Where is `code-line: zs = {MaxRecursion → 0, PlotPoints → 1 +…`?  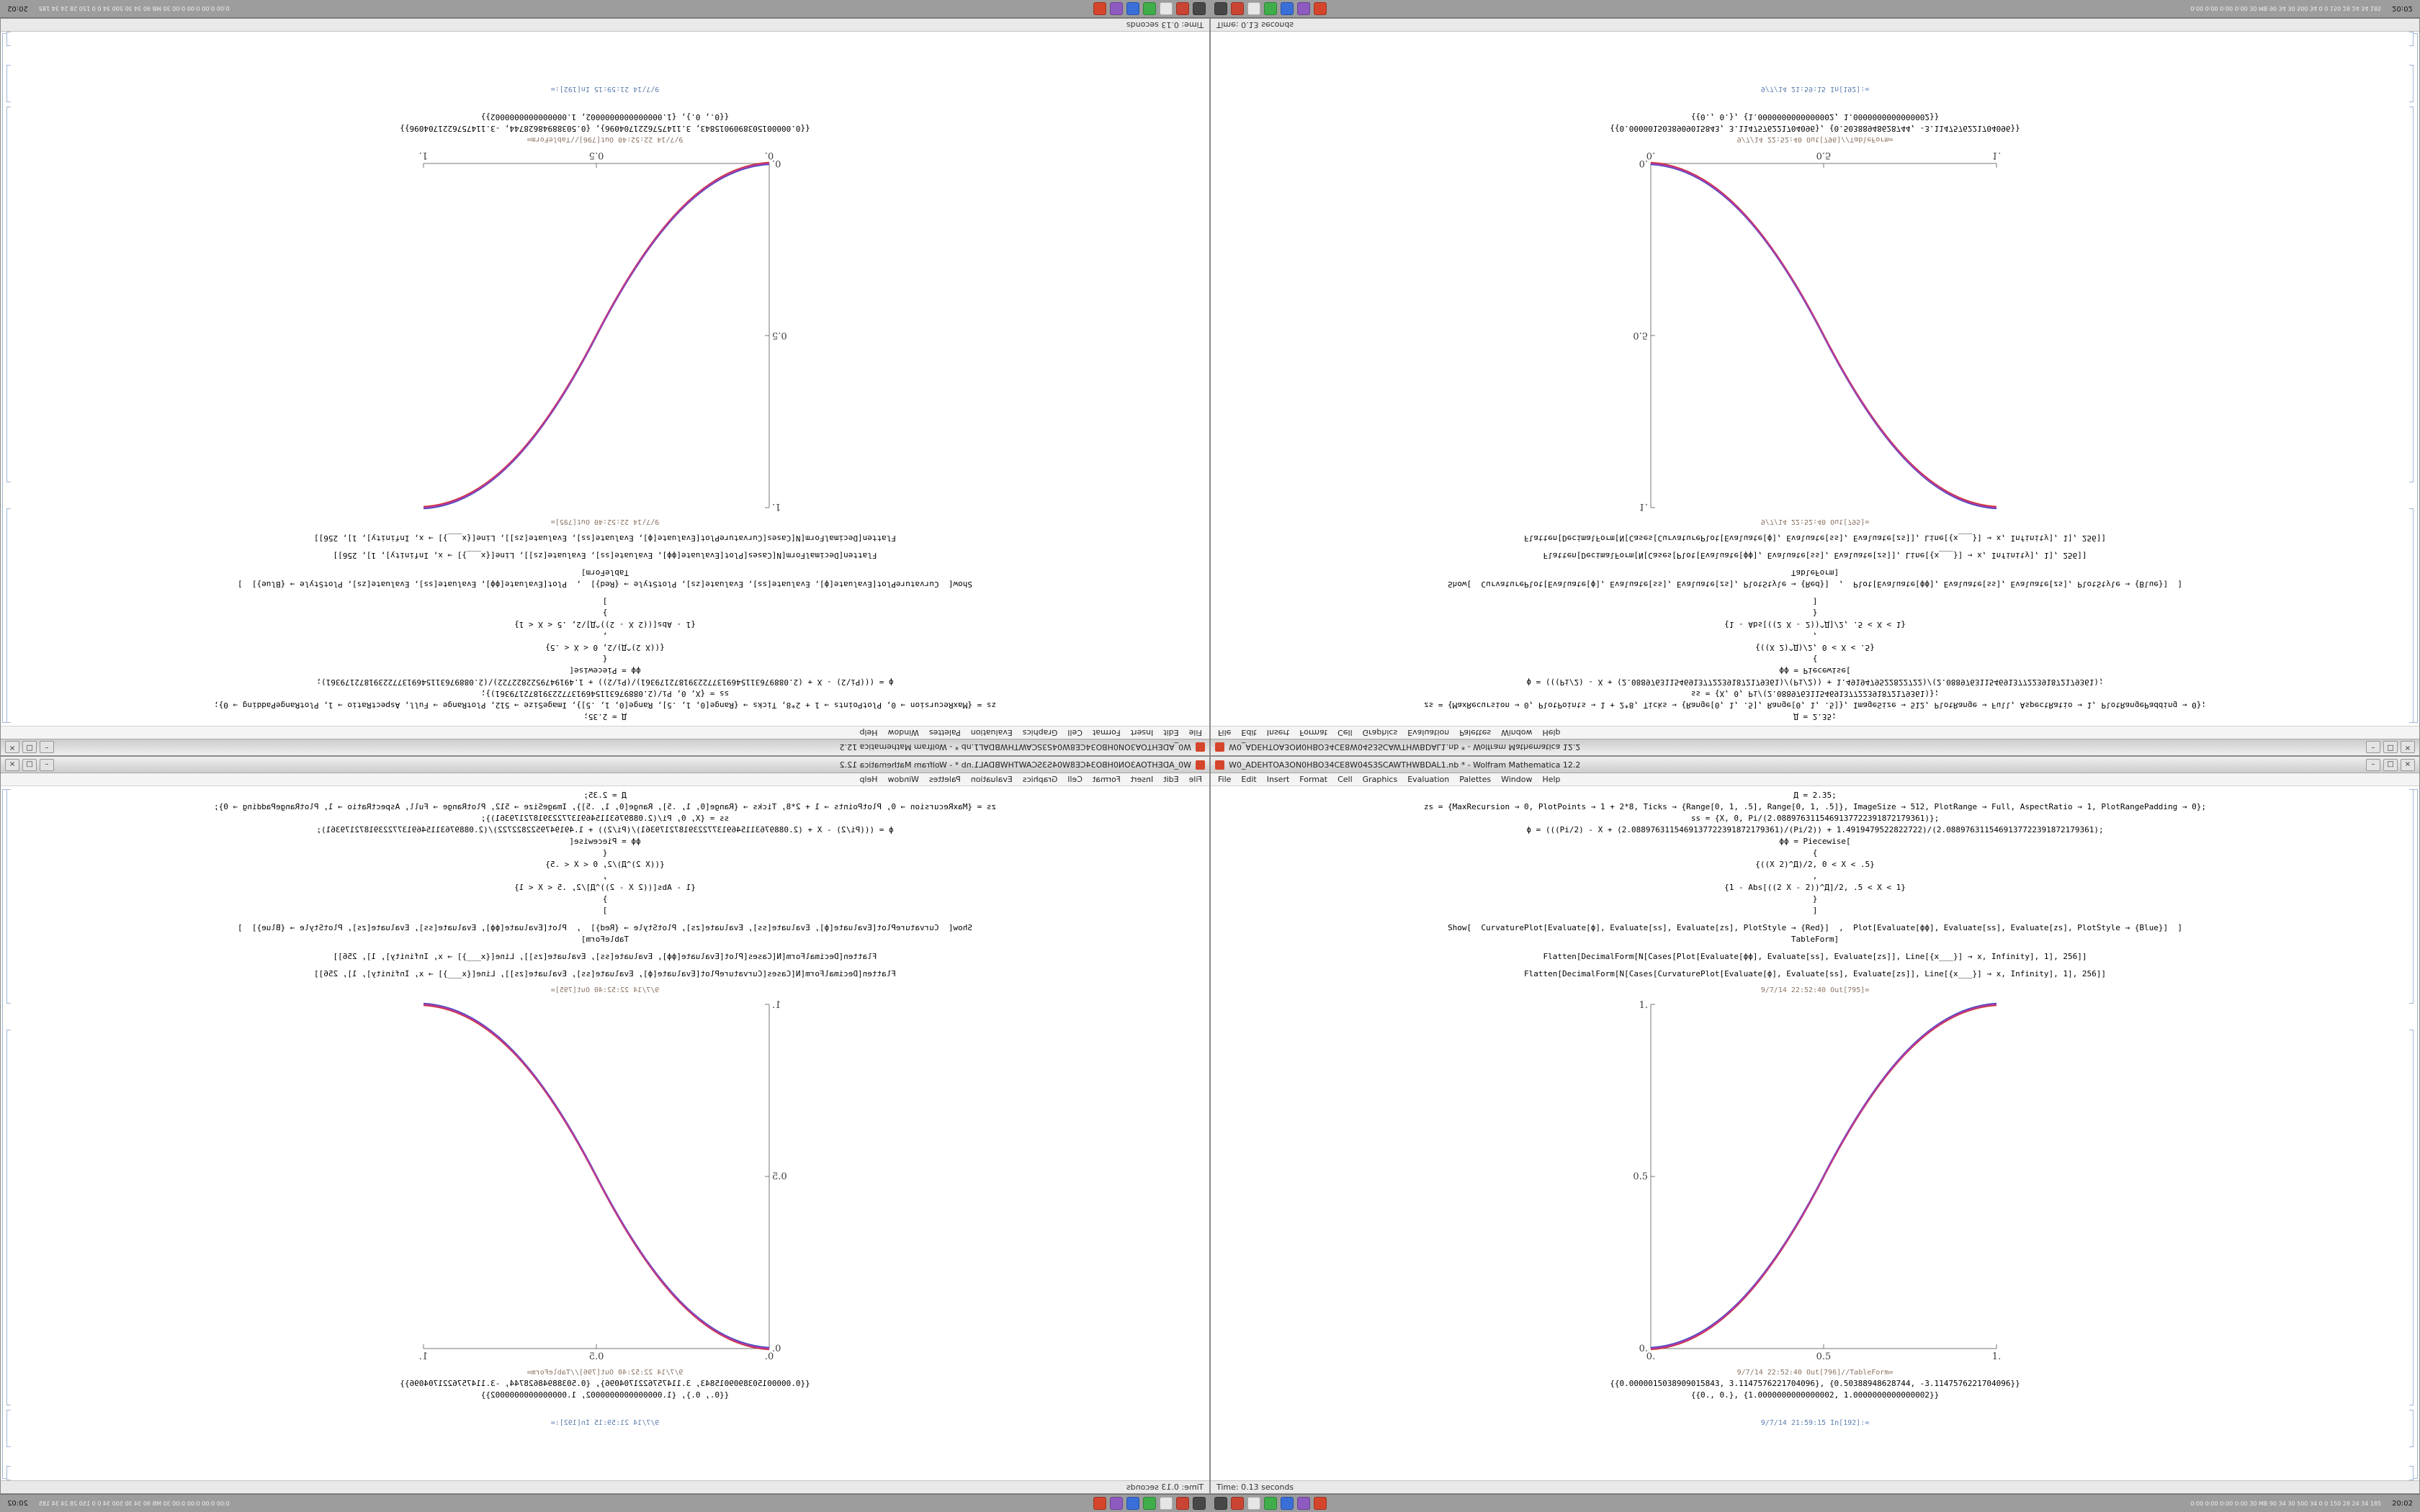 code-line: zs = {MaxRecursion → 0, PlotPoints → 1 +… is located at coordinates (605, 806).